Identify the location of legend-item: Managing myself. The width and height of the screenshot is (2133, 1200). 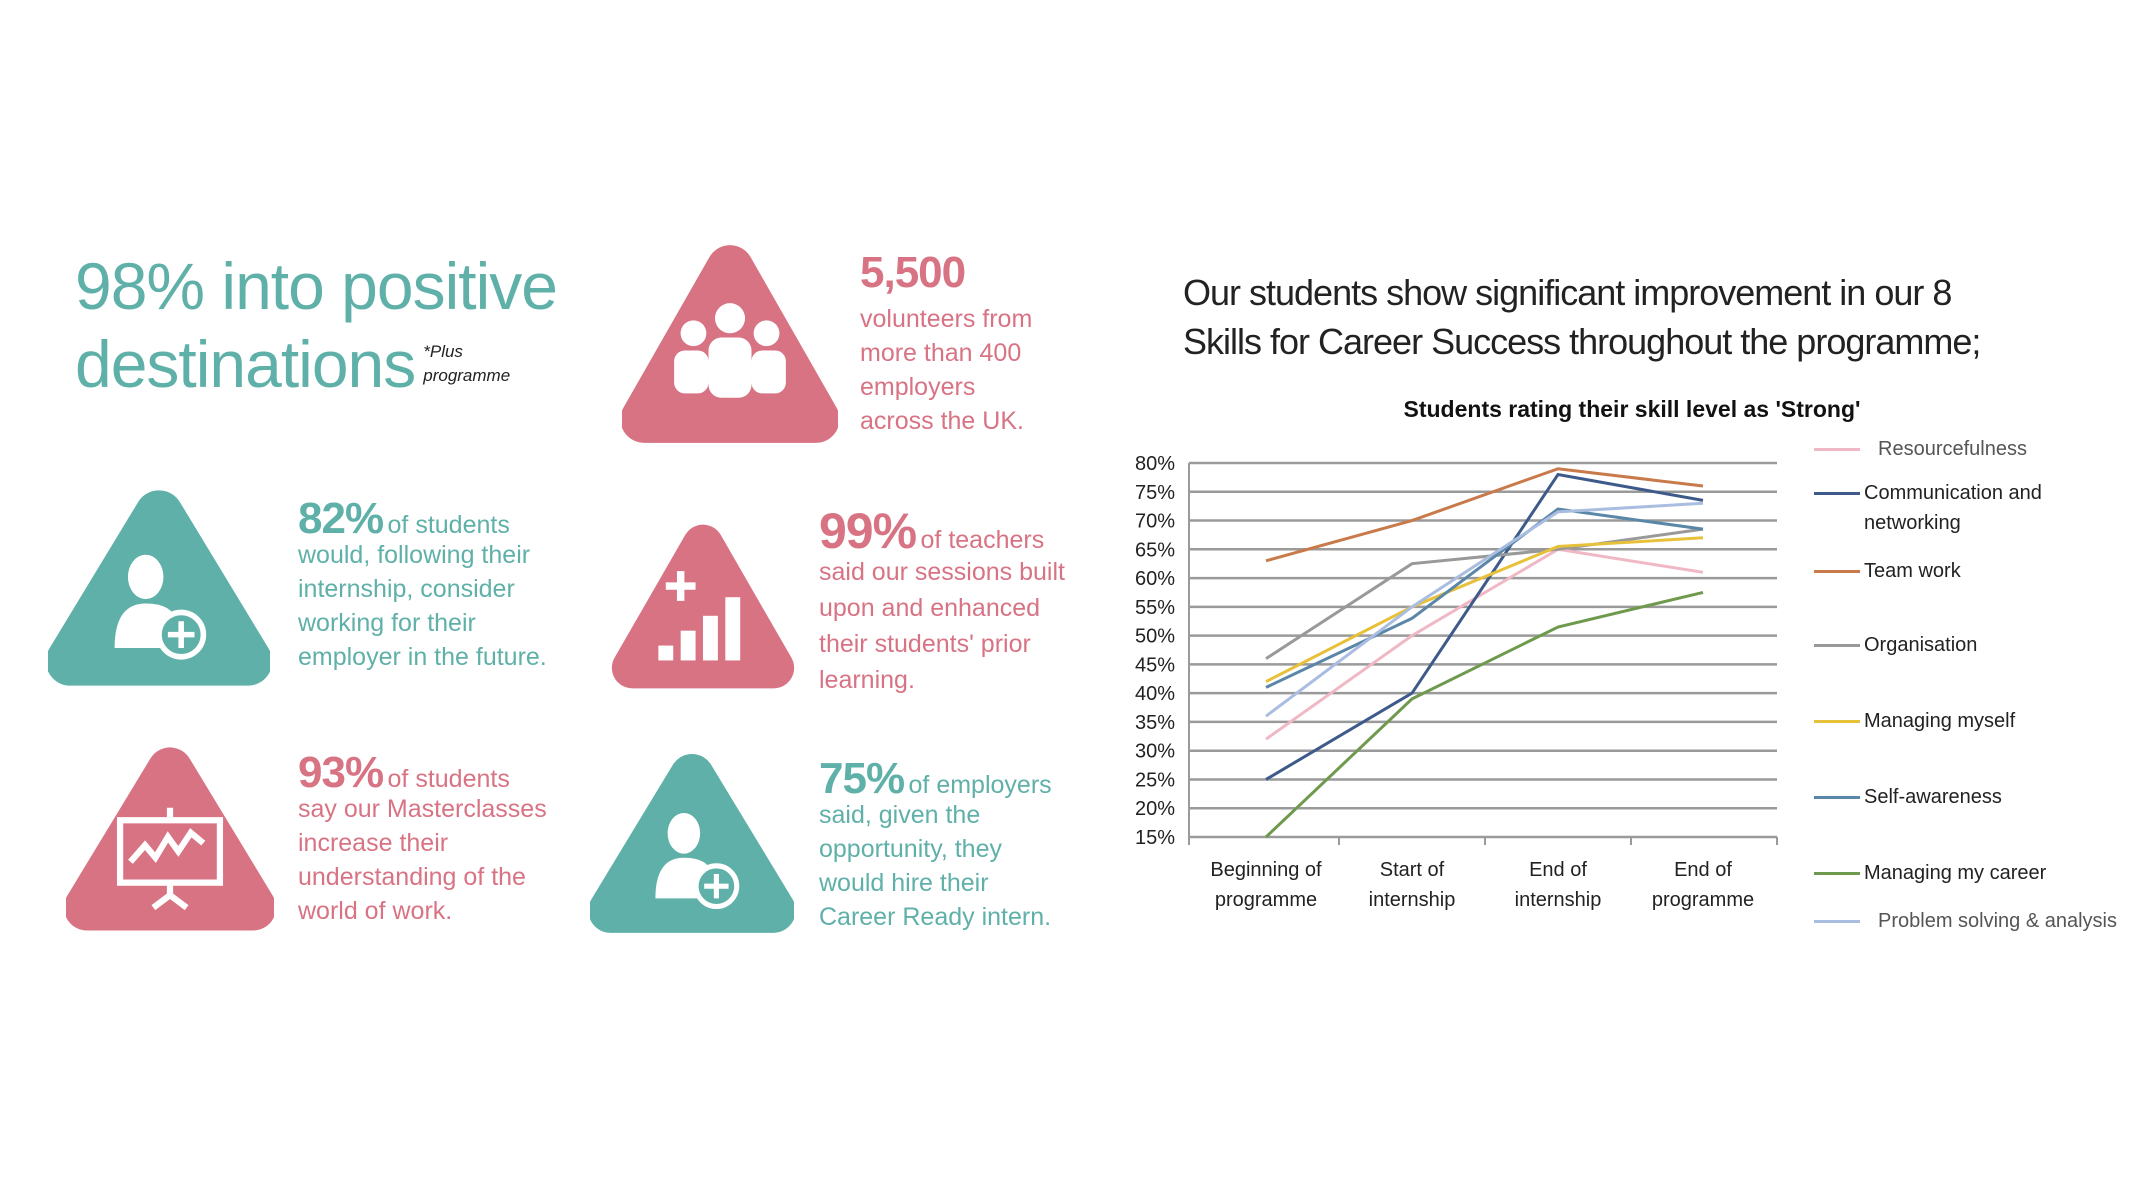
(1914, 721).